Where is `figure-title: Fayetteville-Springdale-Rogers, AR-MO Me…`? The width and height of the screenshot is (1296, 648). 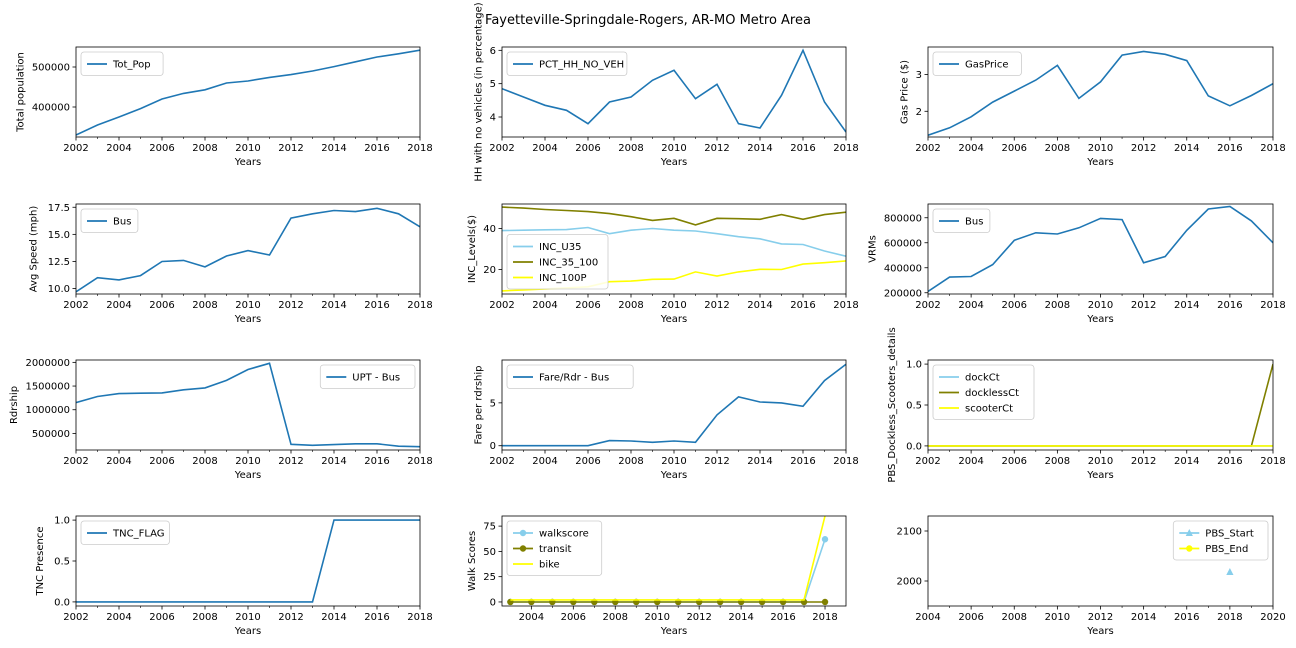
figure-title: Fayetteville-Springdale-Rogers, AR-MO Me… is located at coordinates (648, 20).